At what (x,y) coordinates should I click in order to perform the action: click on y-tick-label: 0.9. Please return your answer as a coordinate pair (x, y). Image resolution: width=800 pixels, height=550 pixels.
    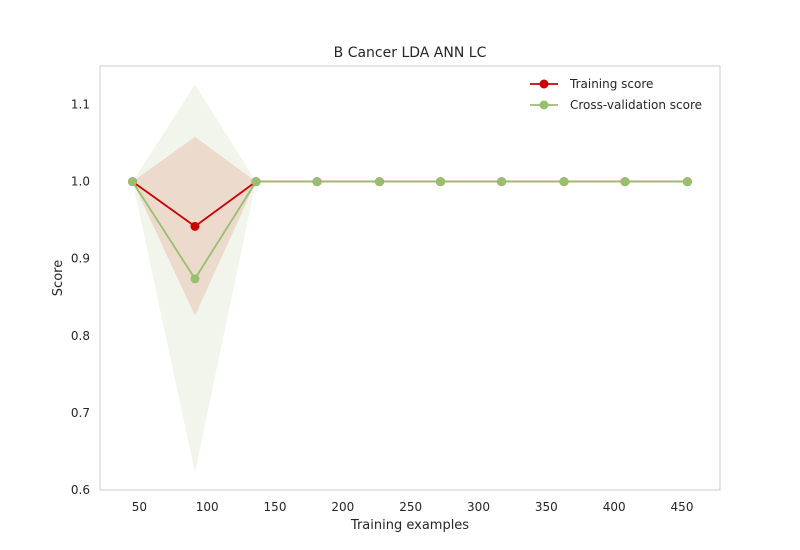
    Looking at the image, I should click on (80, 259).